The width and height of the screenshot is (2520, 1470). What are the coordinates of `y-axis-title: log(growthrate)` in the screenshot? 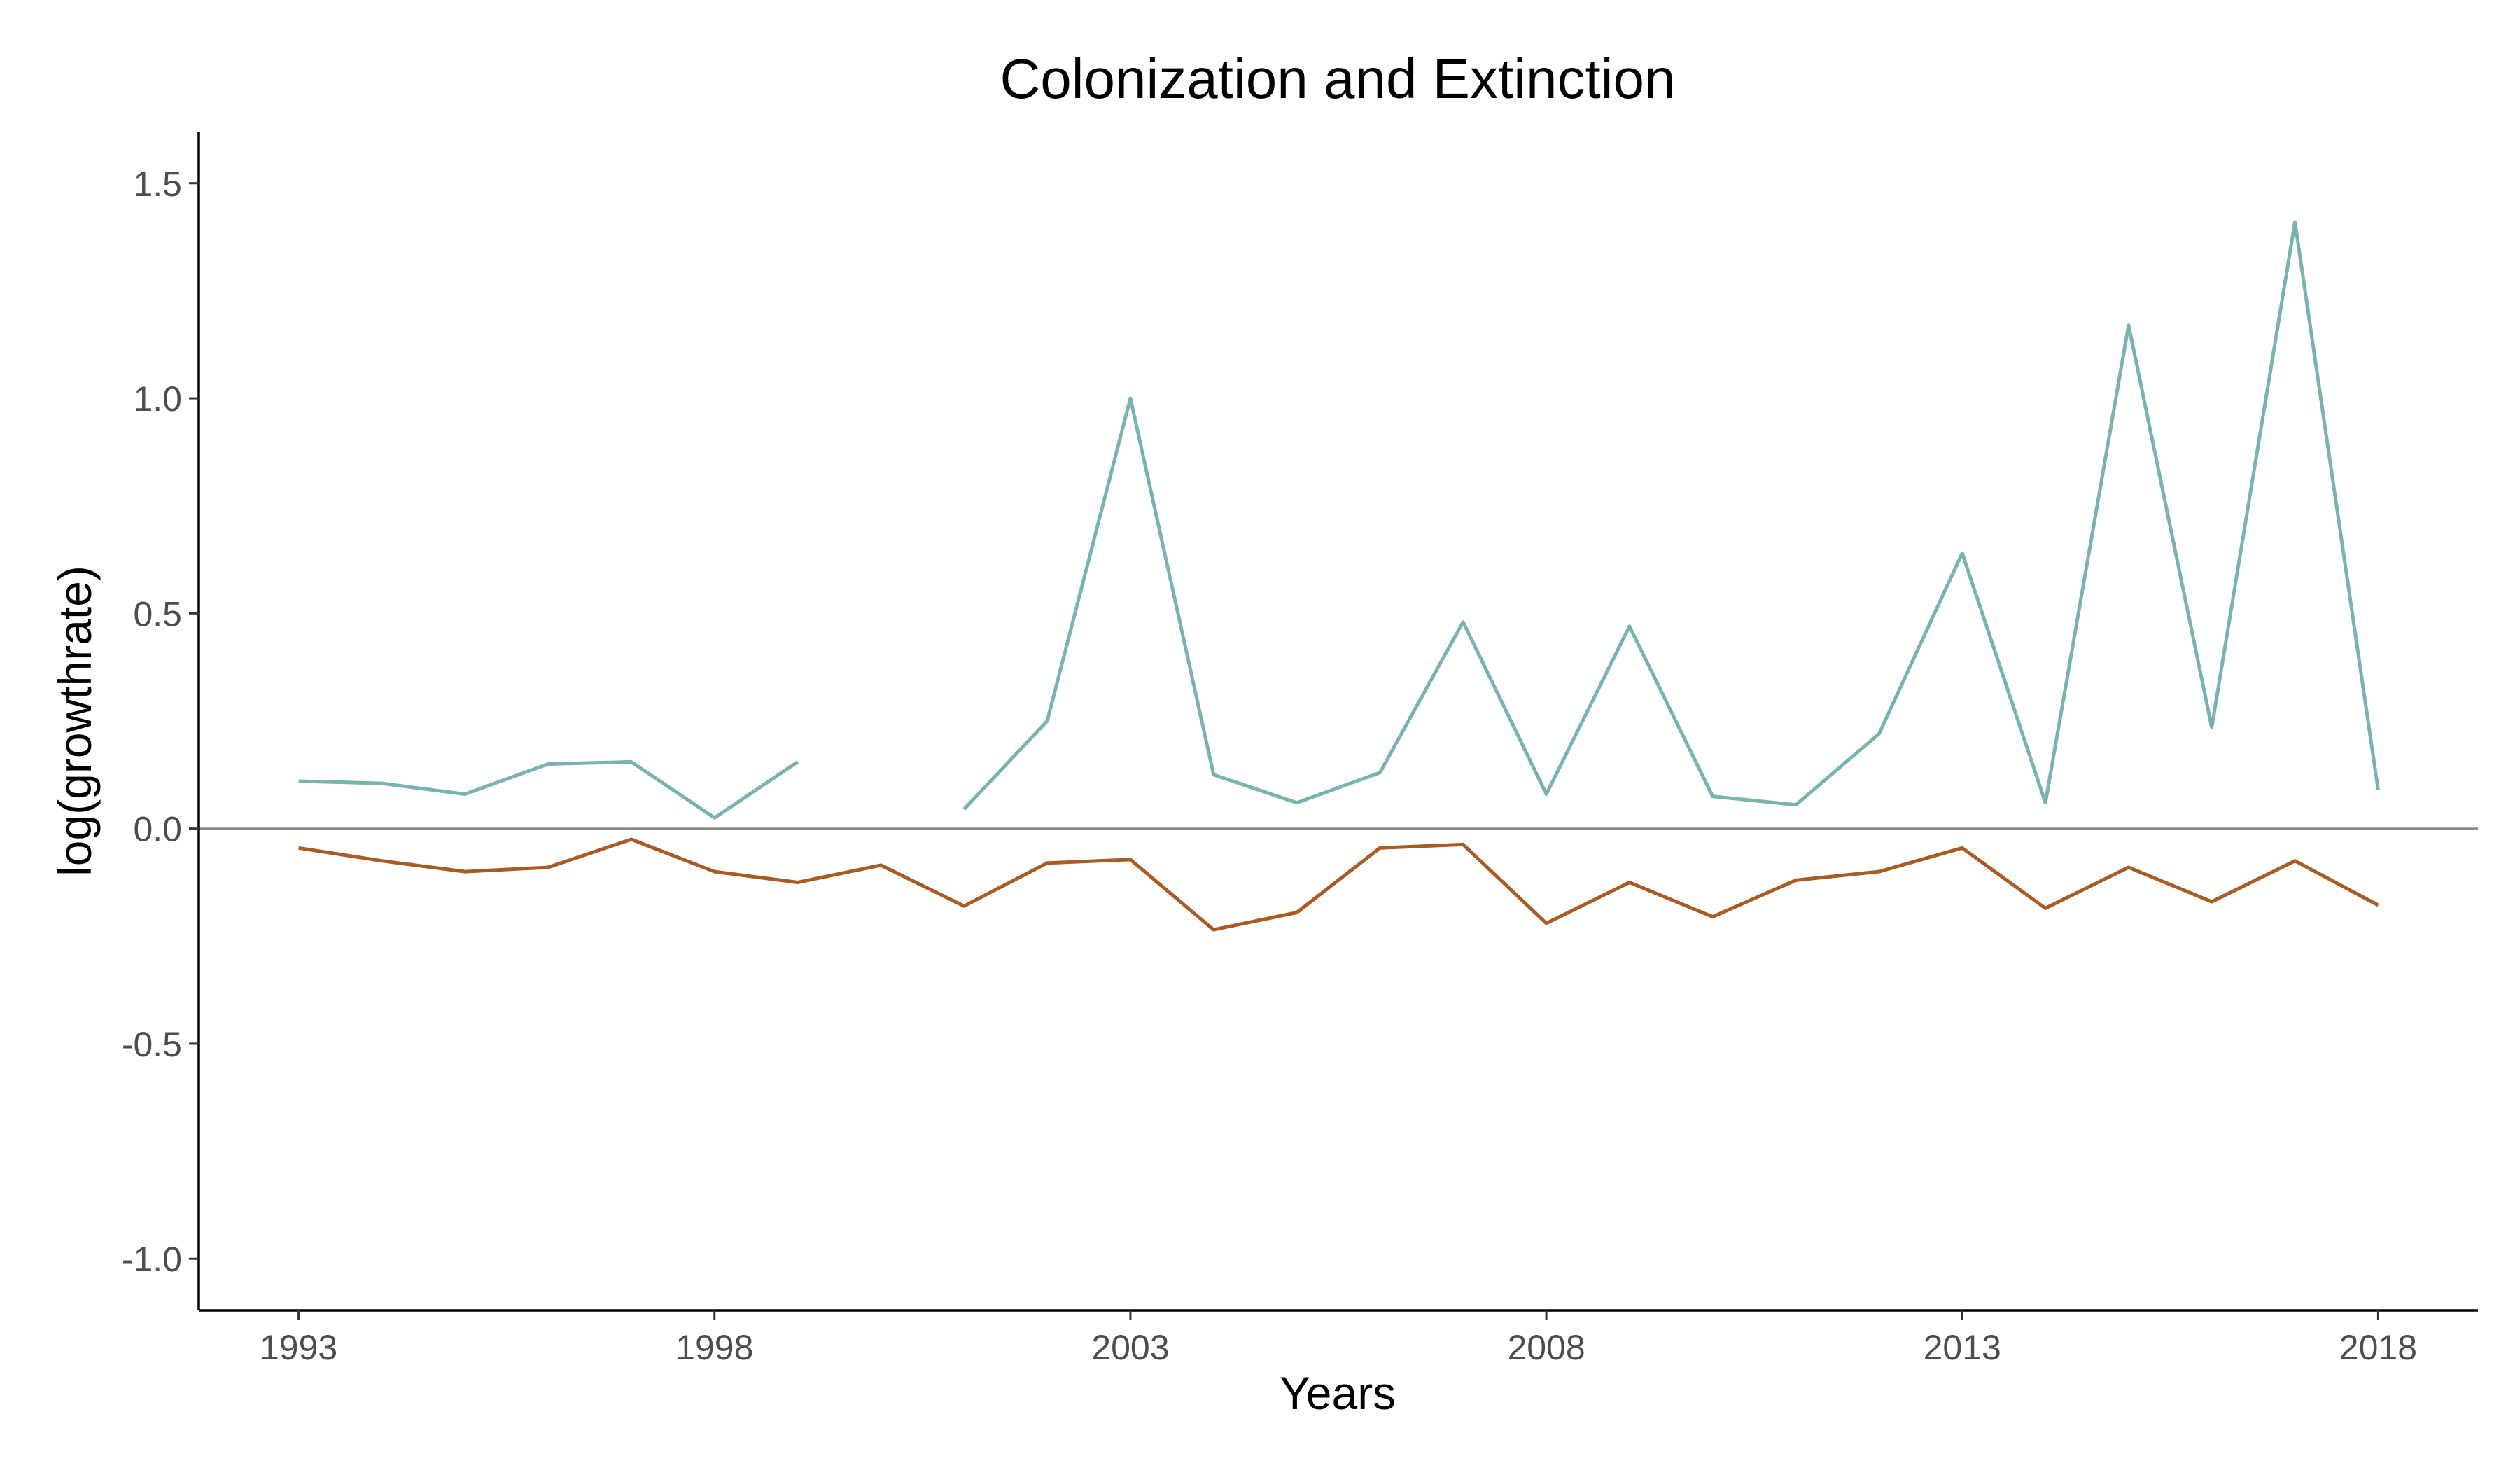 It's located at (75, 721).